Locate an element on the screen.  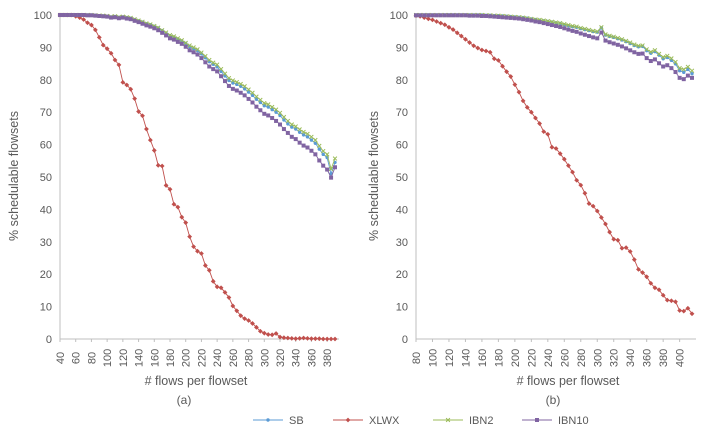
chart-a-ytick-0: 0 is located at coordinates (49, 340).